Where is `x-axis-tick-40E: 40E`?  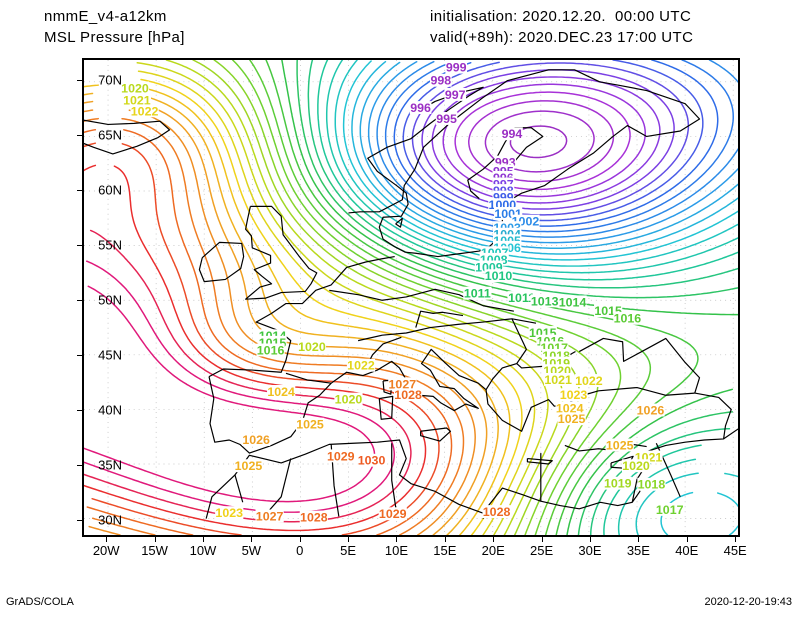
x-axis-tick-40E: 40E is located at coordinates (687, 550).